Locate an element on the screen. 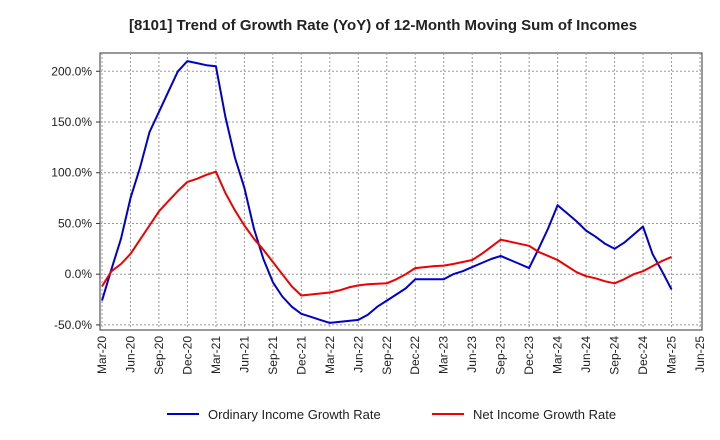  x-tick-label: Dec-22 is located at coordinates (415, 355).